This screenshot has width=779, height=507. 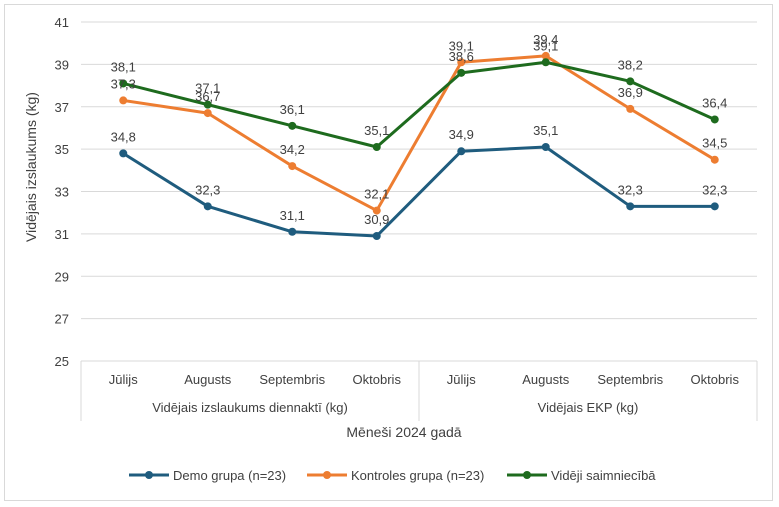 I want to click on data-label: 32,1, so click(x=376, y=194).